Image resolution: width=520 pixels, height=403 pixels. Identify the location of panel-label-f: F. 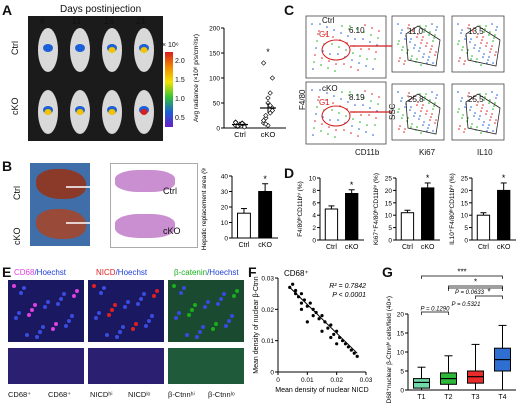
(252, 272).